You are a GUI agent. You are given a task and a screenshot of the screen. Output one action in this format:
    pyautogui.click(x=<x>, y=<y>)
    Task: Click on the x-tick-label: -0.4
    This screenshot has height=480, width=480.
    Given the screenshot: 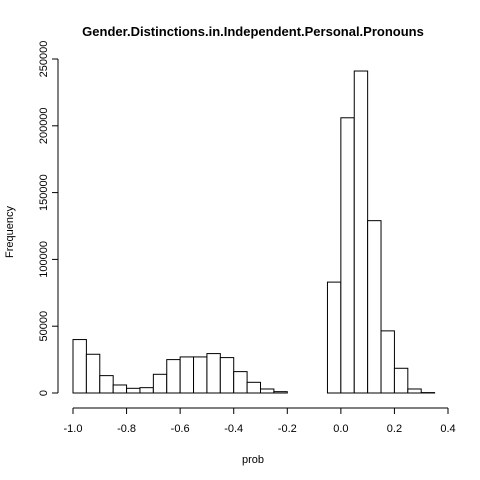 What is the action you would take?
    pyautogui.click(x=233, y=429)
    